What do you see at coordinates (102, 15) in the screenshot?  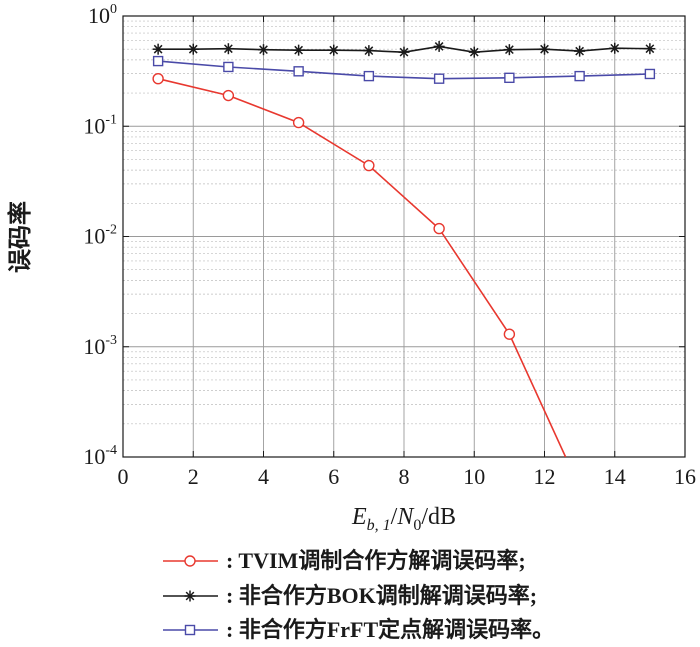 I see `y-tick-label: 10⁰` at bounding box center [102, 15].